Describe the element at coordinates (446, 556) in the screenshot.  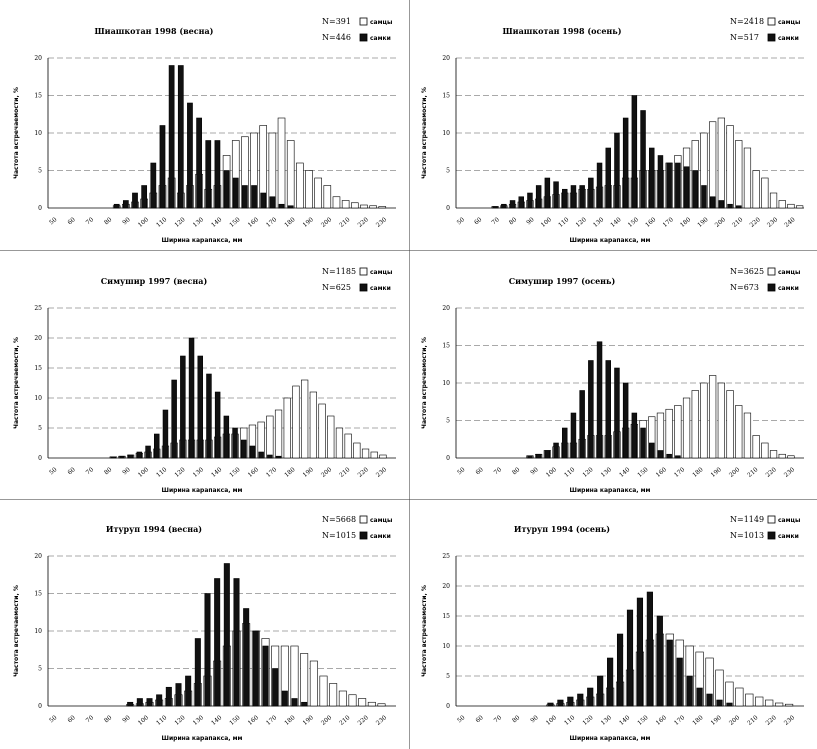
I see `y-tick-label: 25` at that location.